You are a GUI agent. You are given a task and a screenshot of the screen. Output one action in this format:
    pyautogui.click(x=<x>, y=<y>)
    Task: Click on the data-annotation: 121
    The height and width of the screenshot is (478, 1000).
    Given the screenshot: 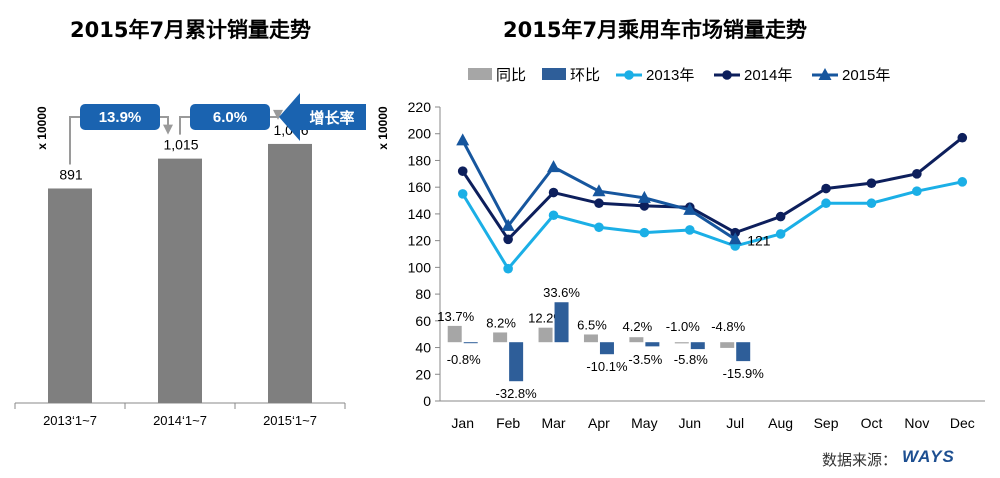 What is the action you would take?
    pyautogui.click(x=759, y=240)
    